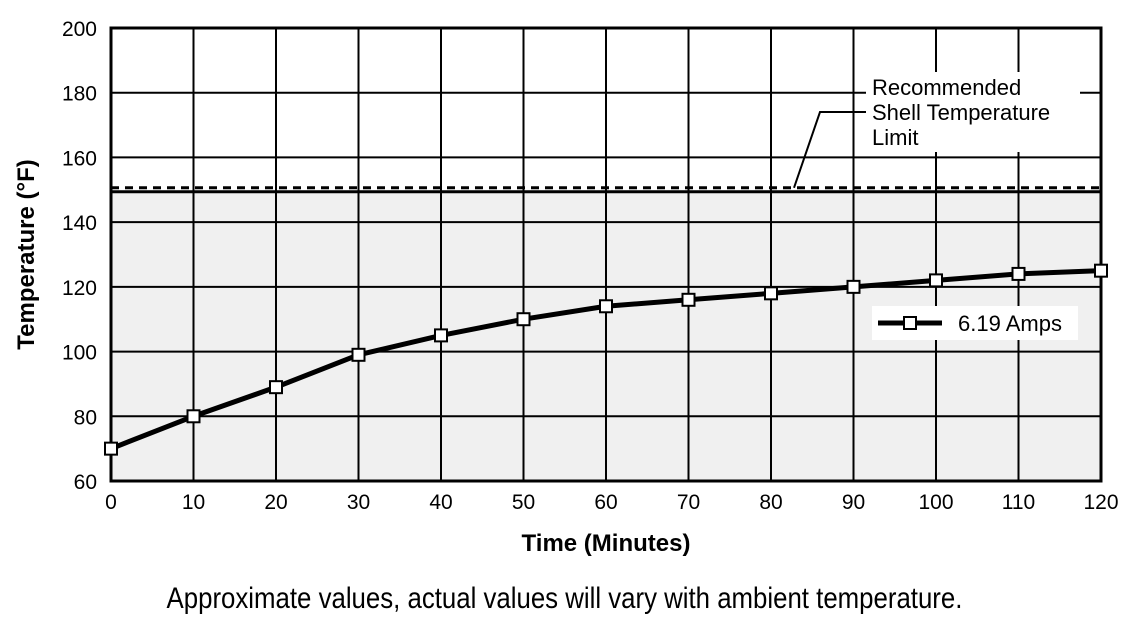 The image size is (1129, 639). What do you see at coordinates (26, 254) in the screenshot?
I see `y-axis-title: Temperature (°F)` at bounding box center [26, 254].